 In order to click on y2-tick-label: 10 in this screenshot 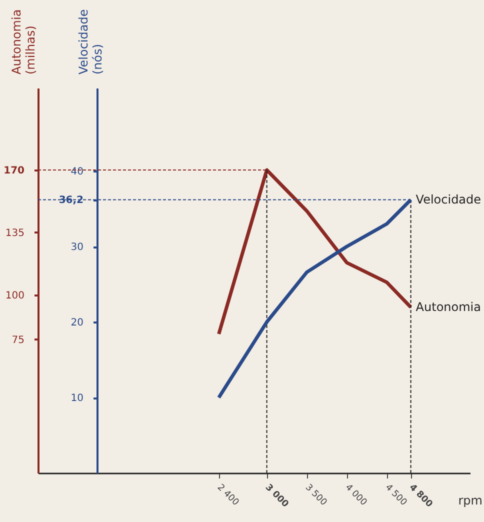, I will do `click(77, 398)`.